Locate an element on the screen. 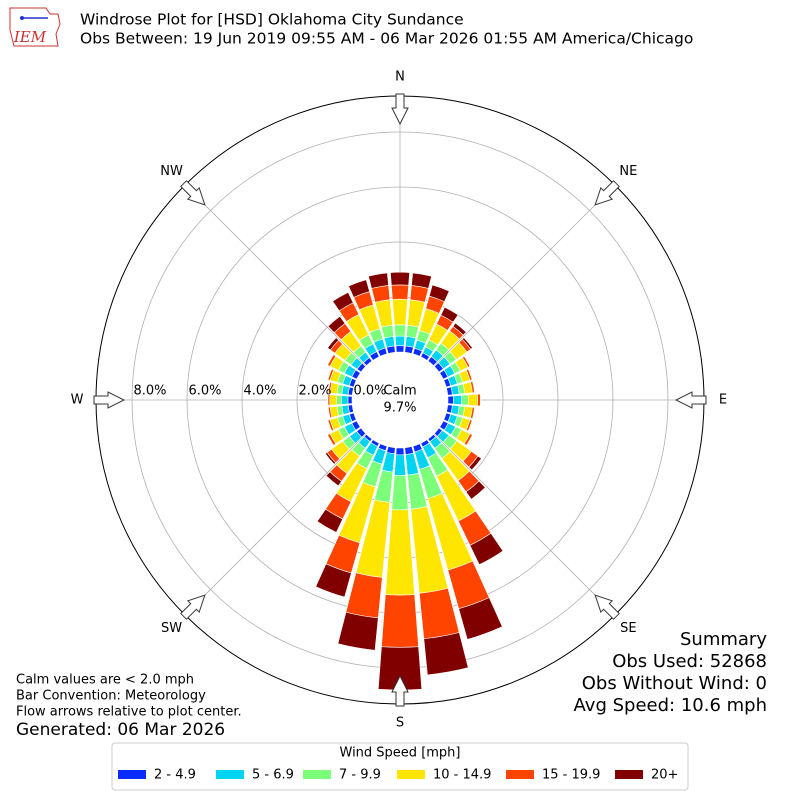 Image resolution: width=800 pixels, height=800 pixels. legend-title: Wind Speed [mph] is located at coordinates (400, 753).